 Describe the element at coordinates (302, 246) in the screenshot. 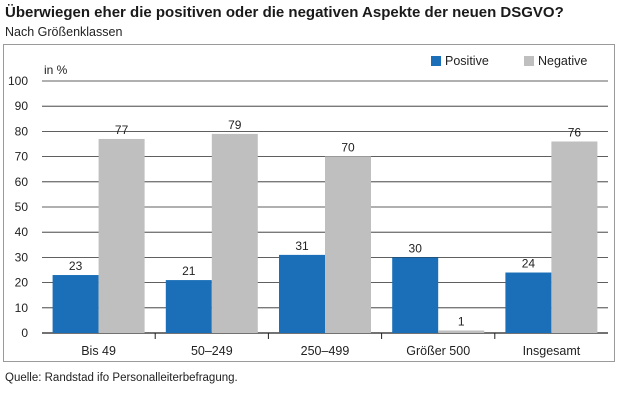

I see `data-label: 31` at that location.